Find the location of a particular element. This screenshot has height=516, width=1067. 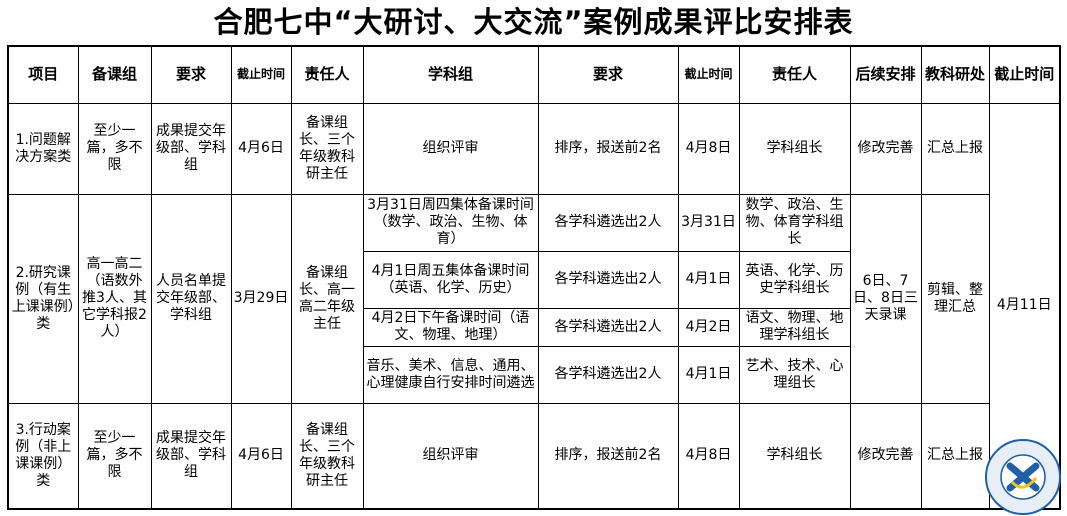

cell-deadline2: 3月31日 is located at coordinates (708, 222).